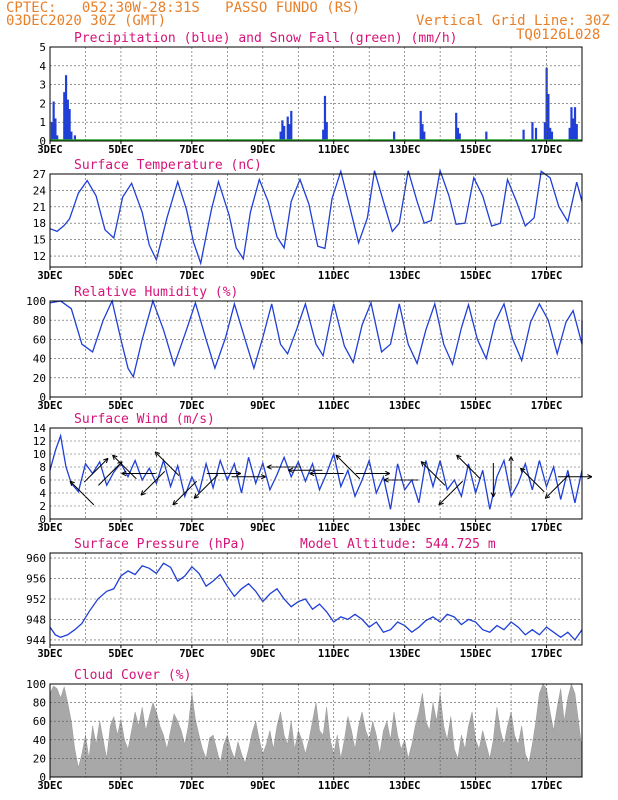 The height and width of the screenshot is (800, 618). I want to click on y-tick-label: 960, so click(36, 558).